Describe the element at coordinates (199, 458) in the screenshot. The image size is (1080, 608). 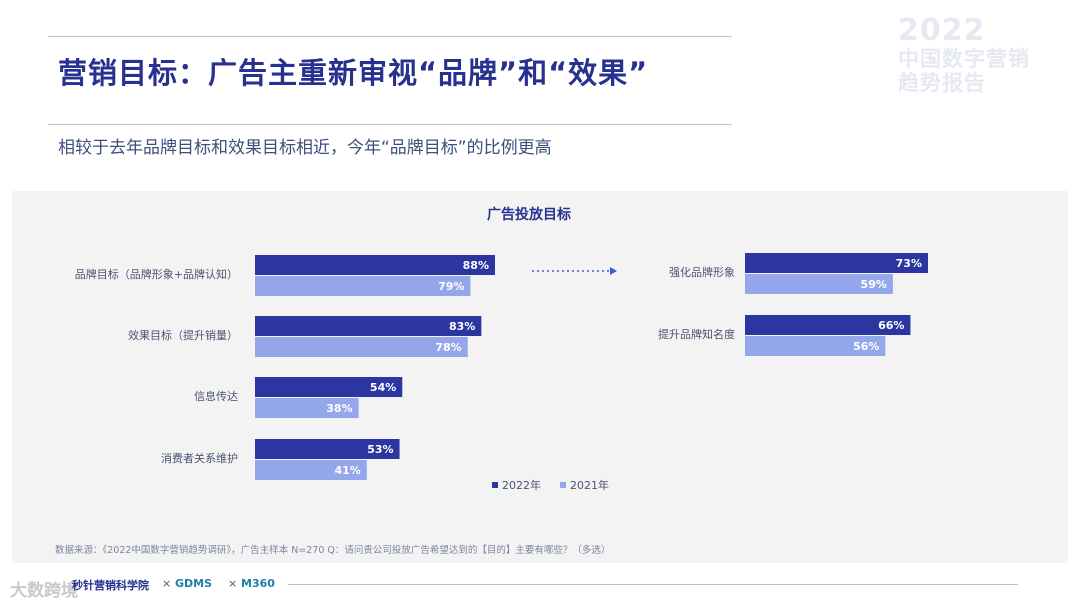
I see `left-category-label: 消费者关系维护` at that location.